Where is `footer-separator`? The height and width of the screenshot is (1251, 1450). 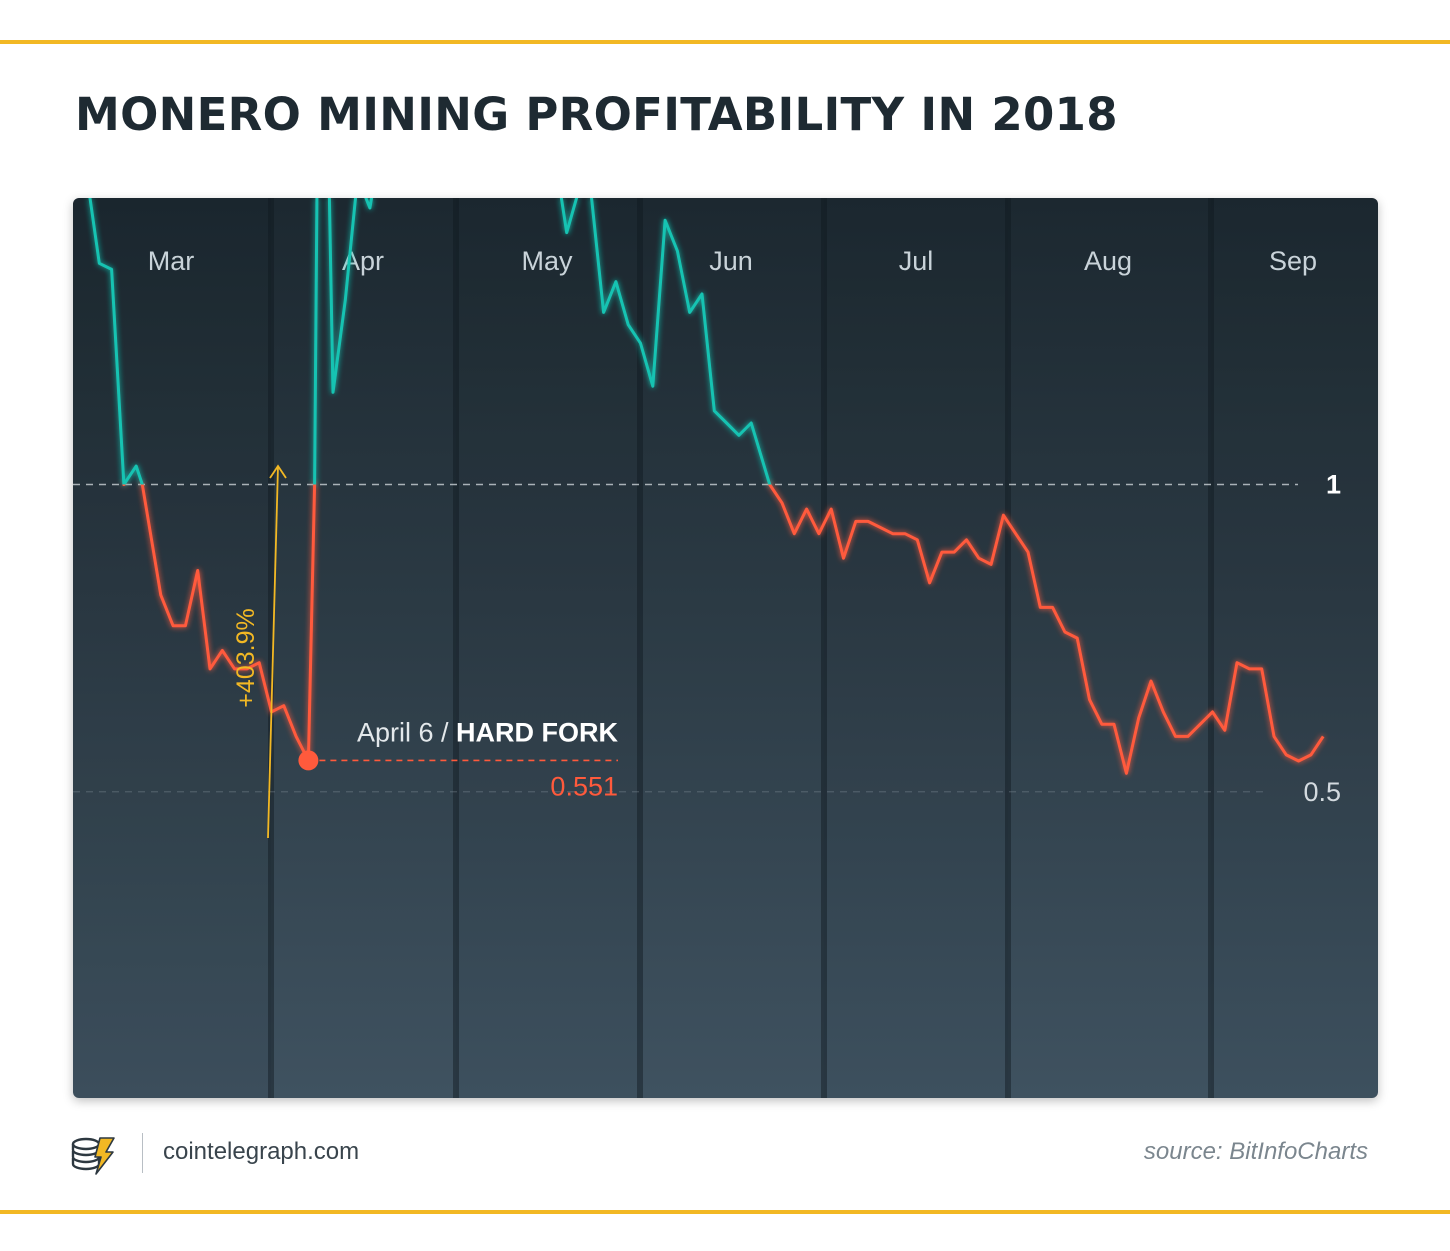 footer-separator is located at coordinates (142, 1153).